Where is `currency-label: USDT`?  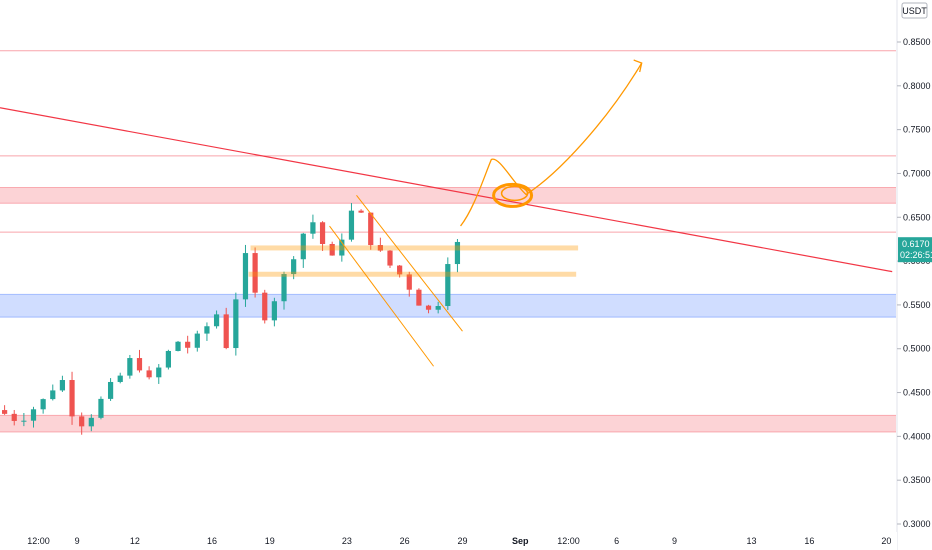 currency-label: USDT is located at coordinates (914, 11).